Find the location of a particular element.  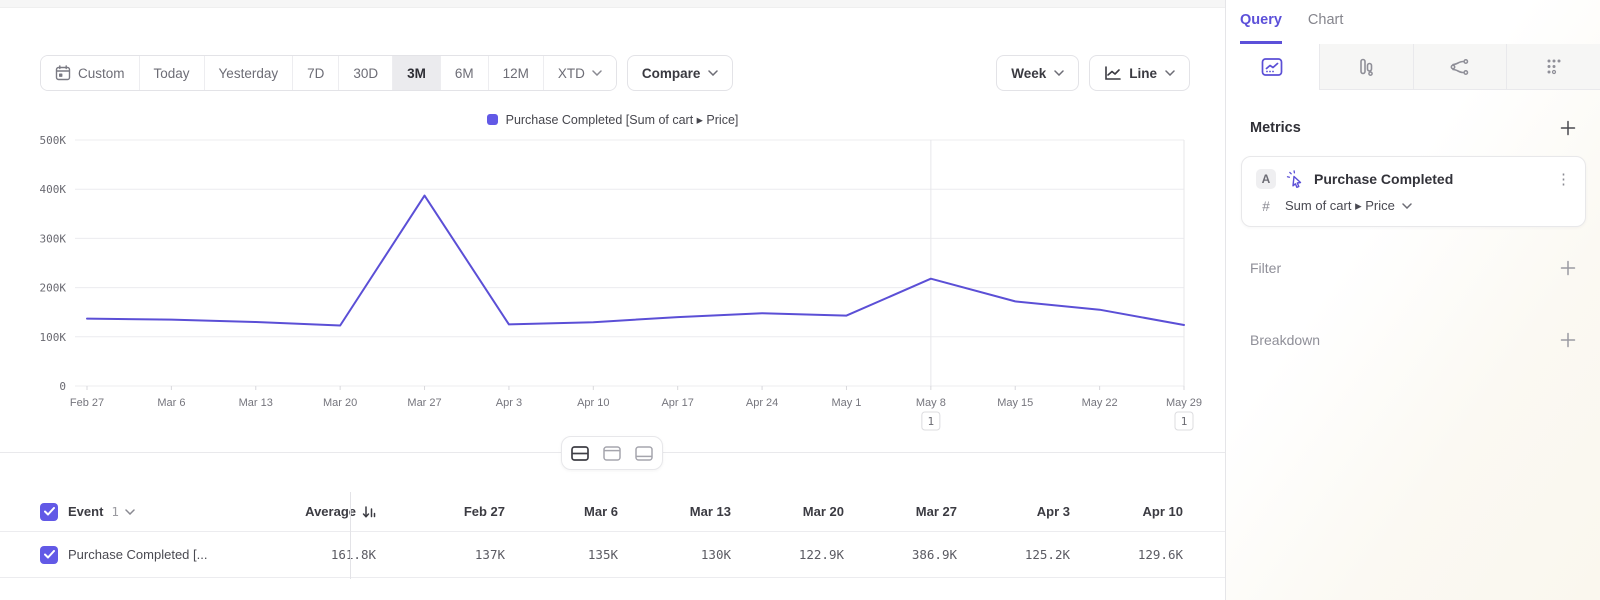

compare-label: Compare is located at coordinates (671, 73).